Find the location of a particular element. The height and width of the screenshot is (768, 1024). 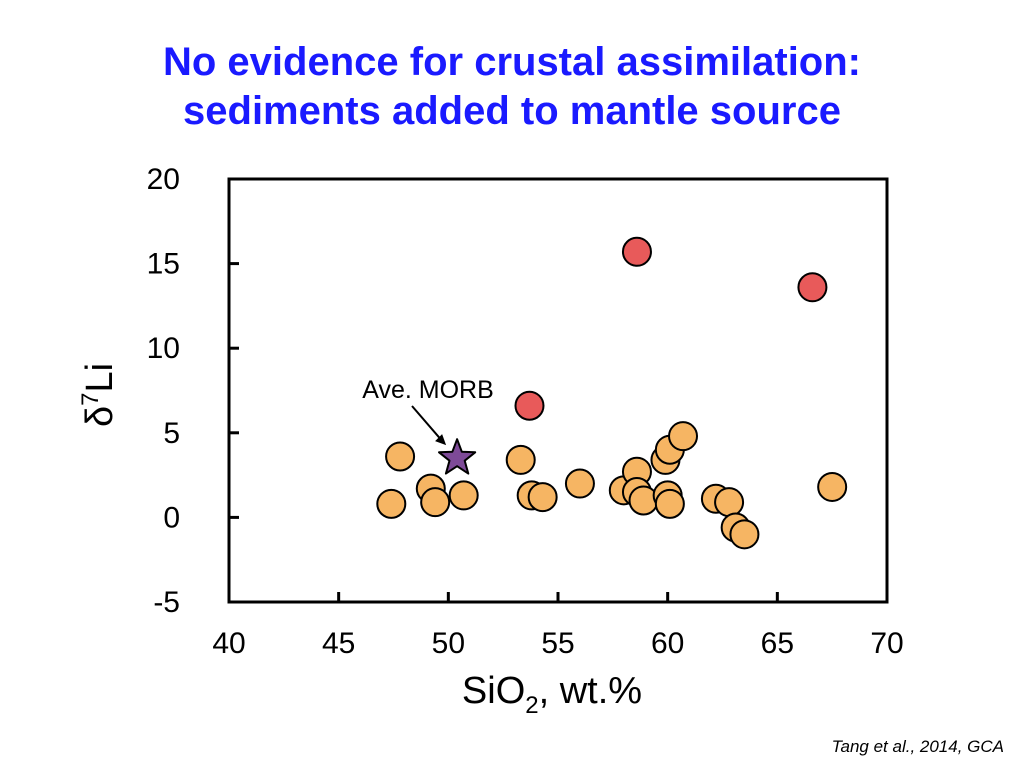

y-axis-label-main: δ is located at coordinates (100, 416).